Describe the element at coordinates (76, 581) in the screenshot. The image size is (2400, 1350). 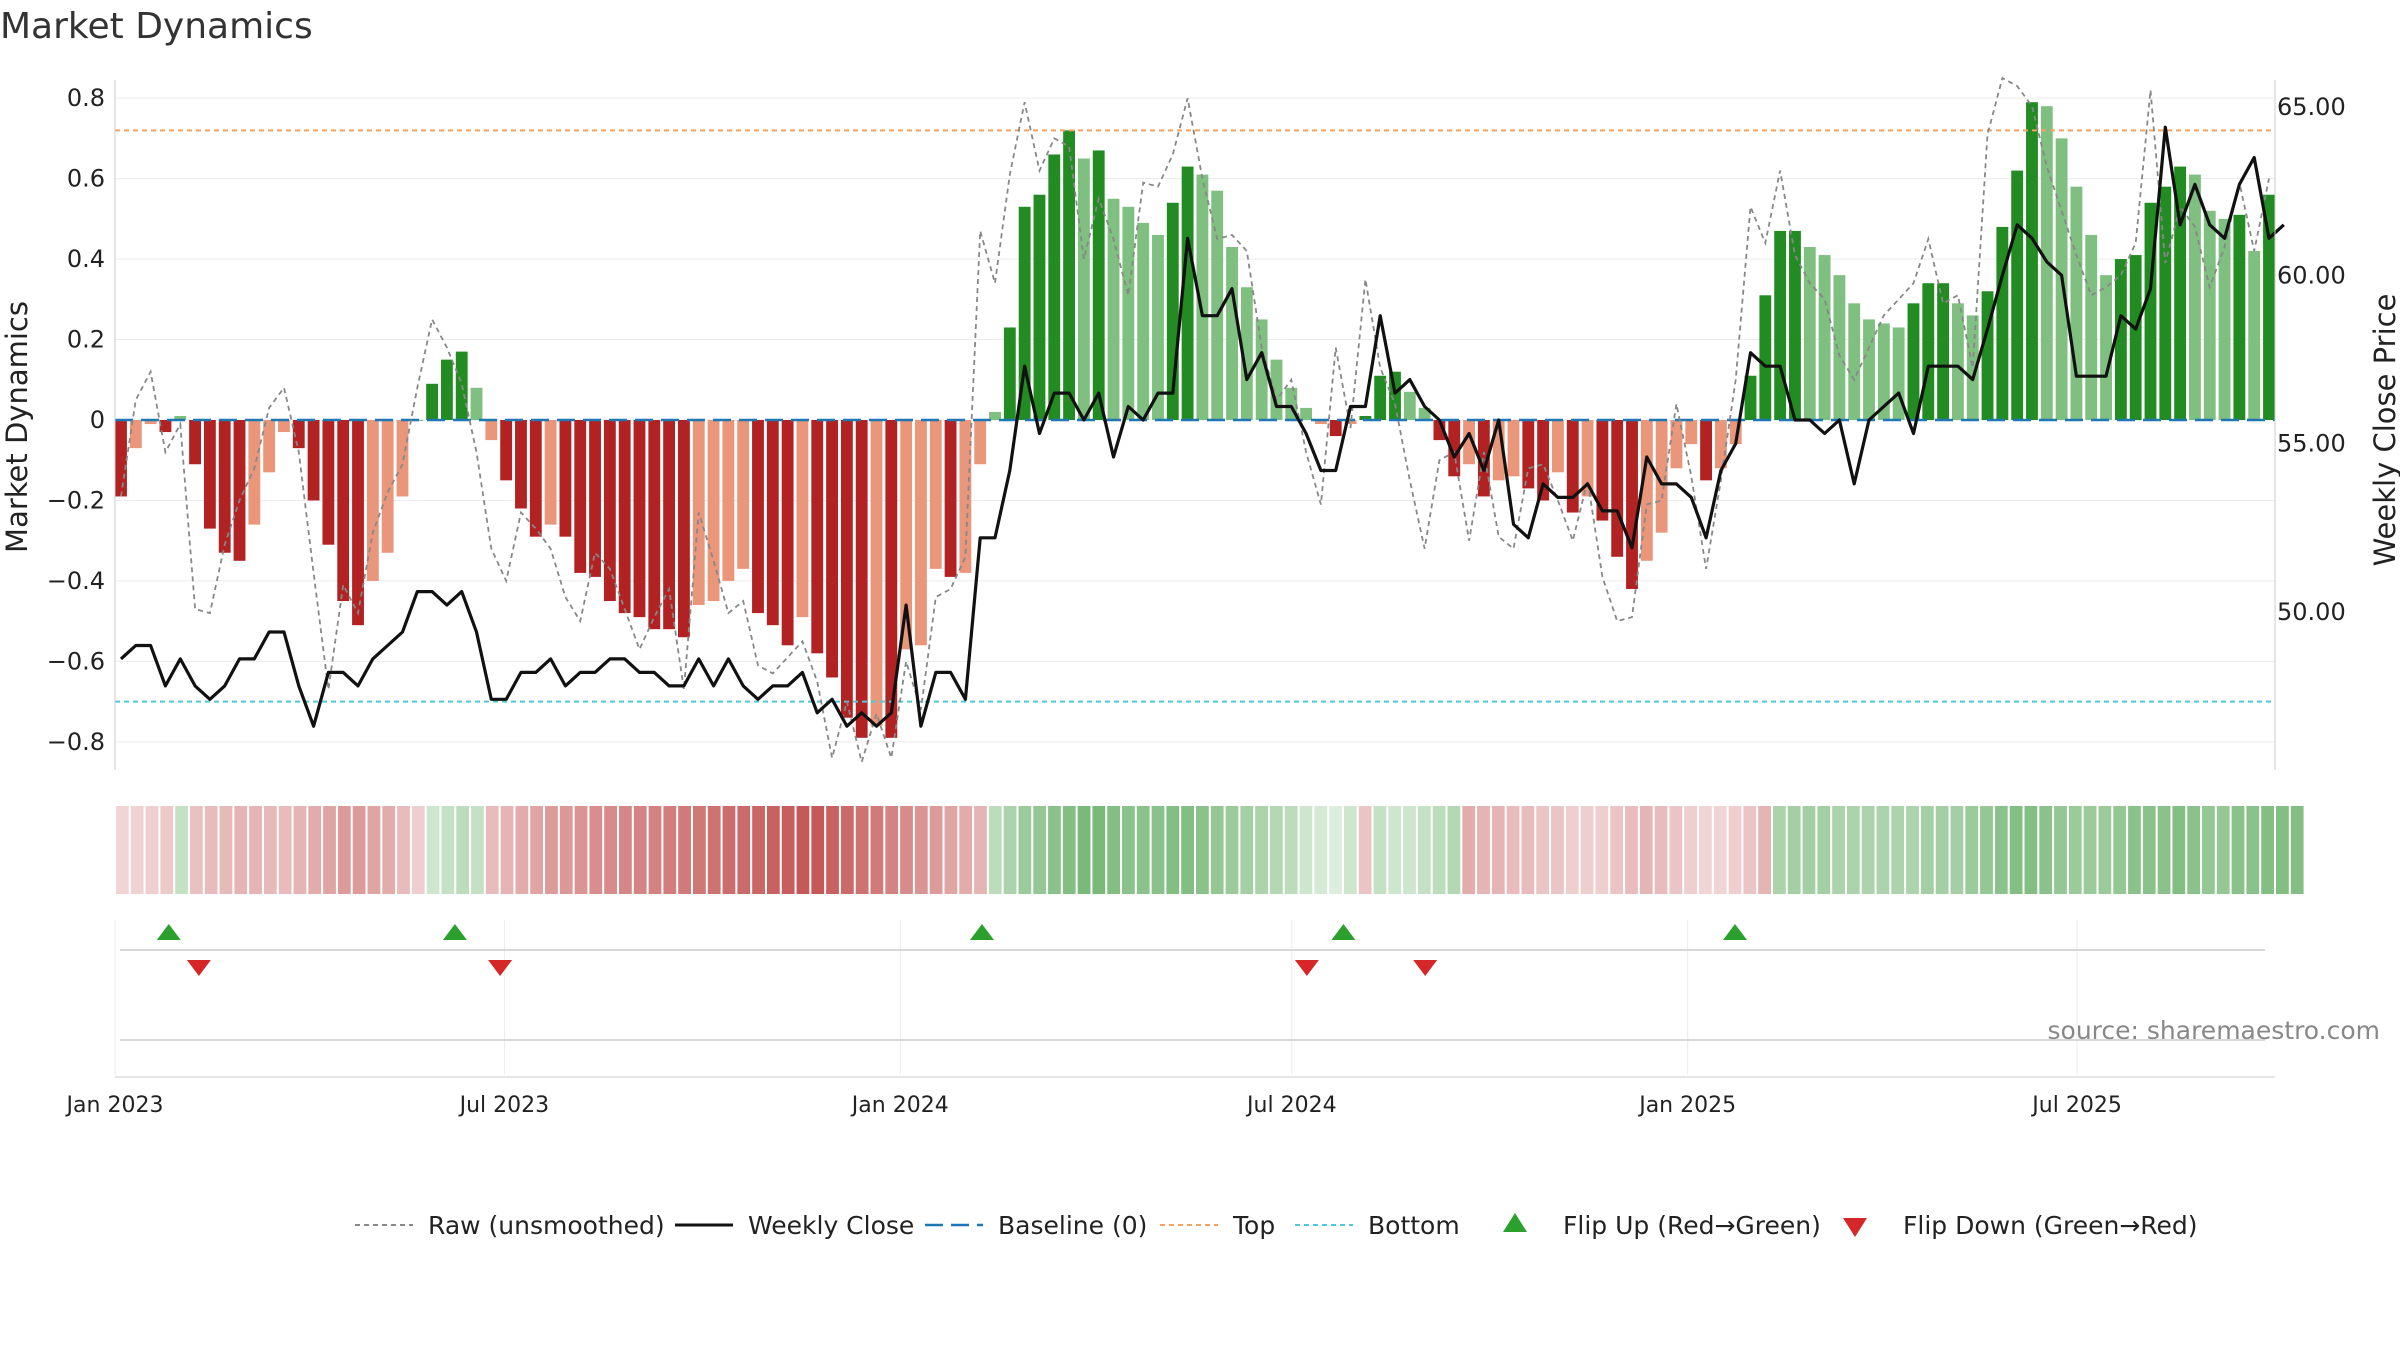
I see `y-tick-label: −0.4` at that location.